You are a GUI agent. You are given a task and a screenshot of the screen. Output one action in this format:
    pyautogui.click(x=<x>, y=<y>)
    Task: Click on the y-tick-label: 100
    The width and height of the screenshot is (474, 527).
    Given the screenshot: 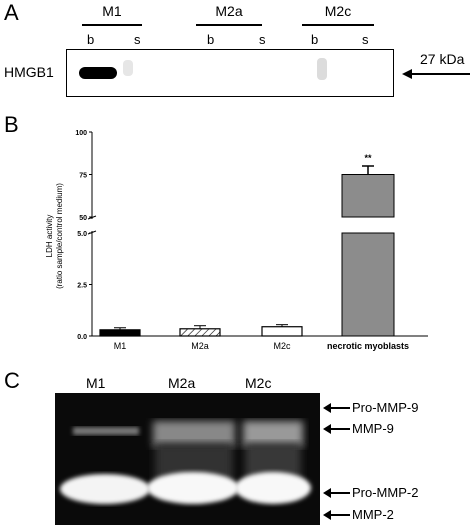 What is the action you would take?
    pyautogui.click(x=81, y=133)
    